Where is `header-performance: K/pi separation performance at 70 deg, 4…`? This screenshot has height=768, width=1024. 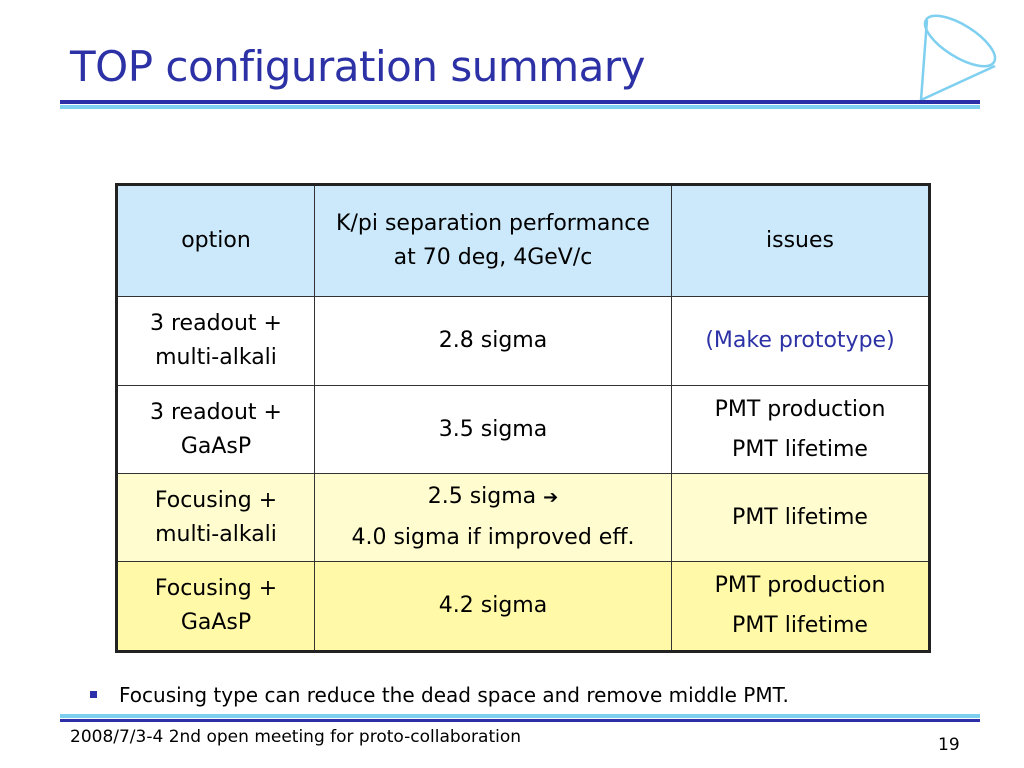
header-performance: K/pi separation performance at 70 deg, 4… is located at coordinates (493, 240).